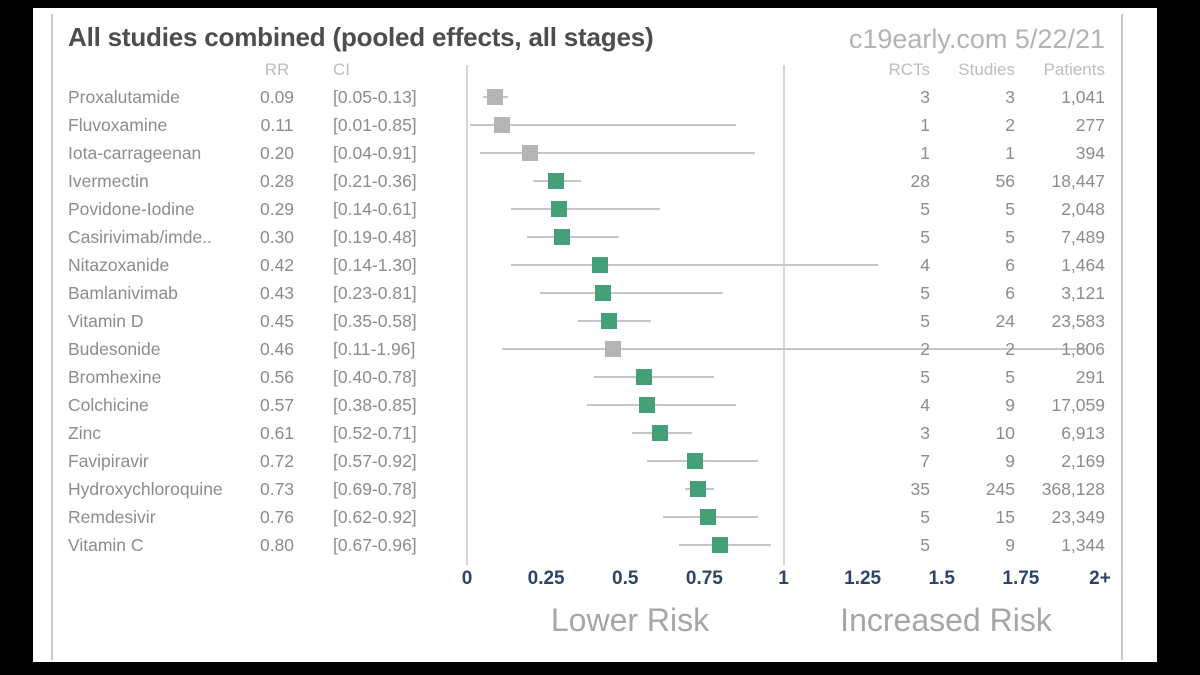 This screenshot has height=675, width=1200. Describe the element at coordinates (1078, 517) in the screenshot. I see `patients-count: 23,349` at that location.